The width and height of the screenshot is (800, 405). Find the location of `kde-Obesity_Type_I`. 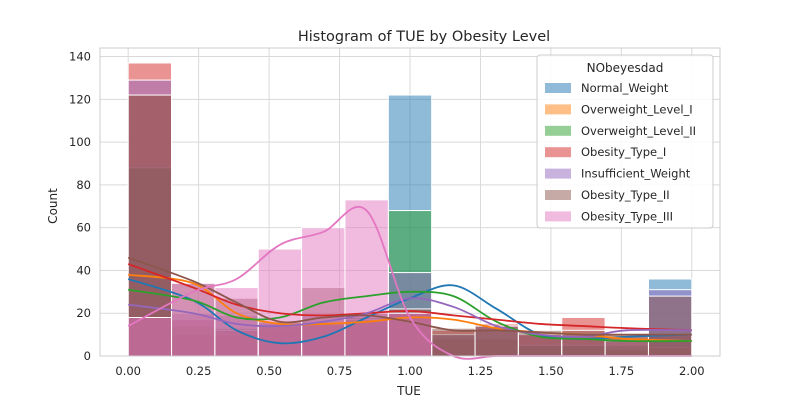

kde-Obesity_Type_I is located at coordinates (409, 297).